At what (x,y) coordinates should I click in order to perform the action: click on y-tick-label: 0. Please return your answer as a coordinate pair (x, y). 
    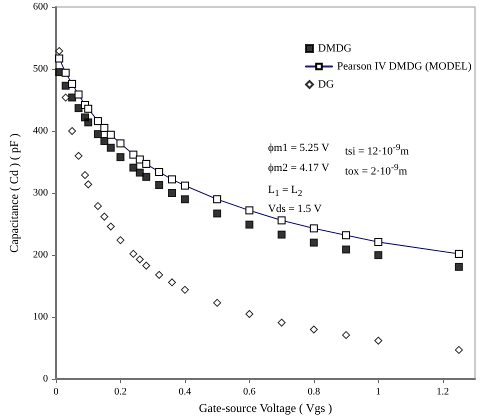
    Looking at the image, I should click on (45, 379).